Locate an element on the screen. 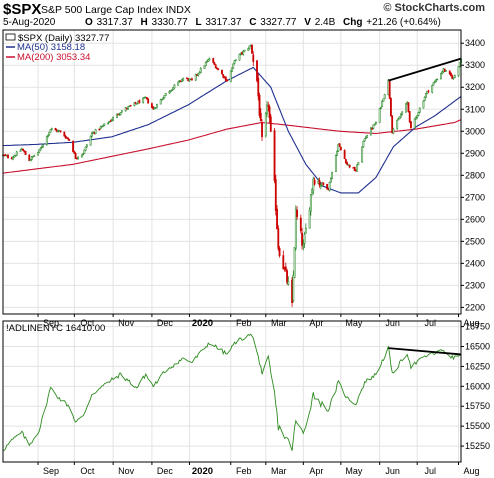  security-name-text: S&P 500 Large Cap Index is located at coordinates (102, 10).